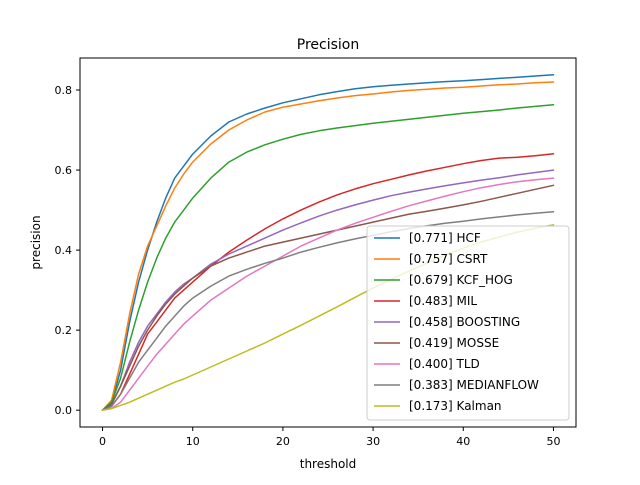 This screenshot has height=485, width=640. I want to click on x-tick-label: 50, so click(553, 441).